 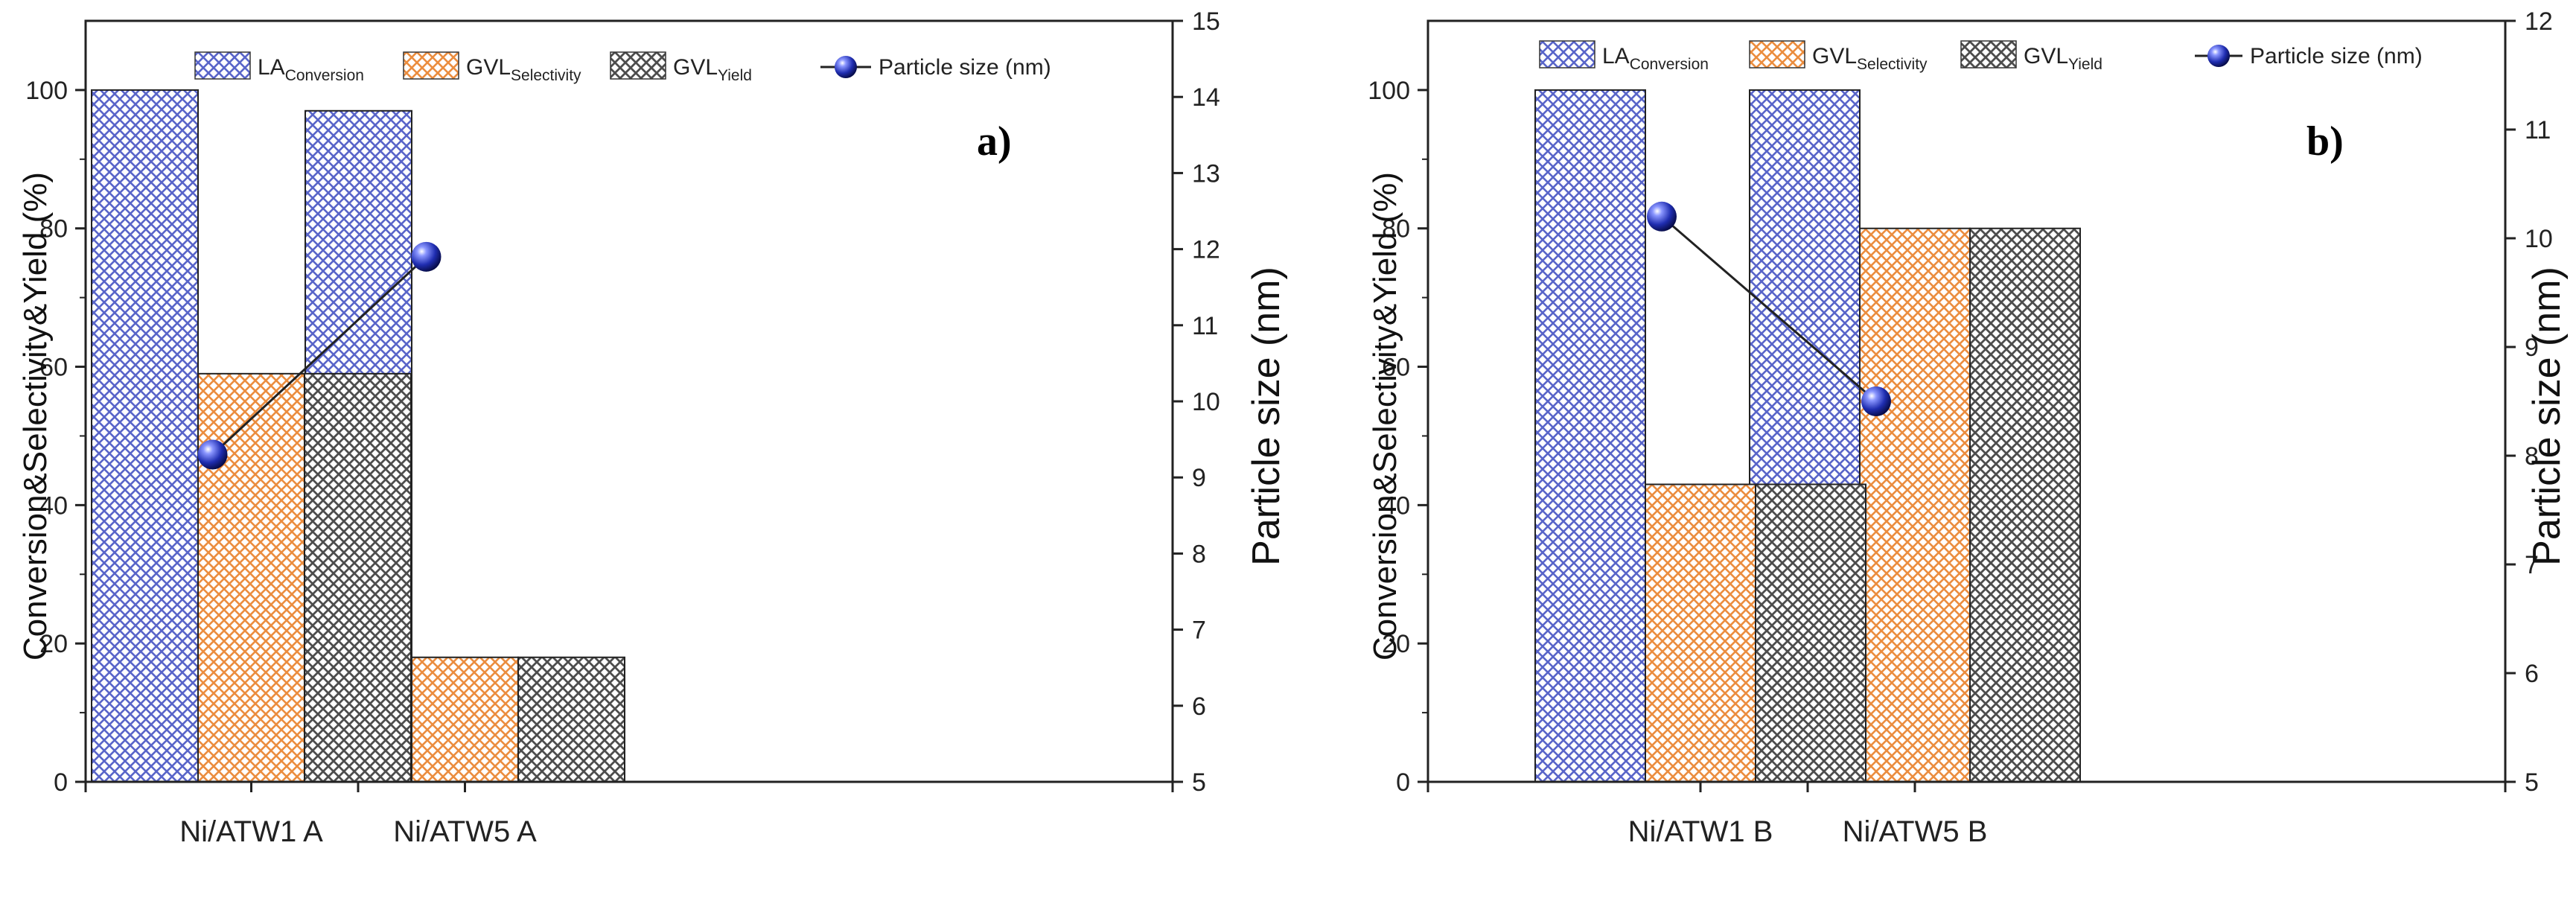 I want to click on panel-label: a), so click(x=994, y=141).